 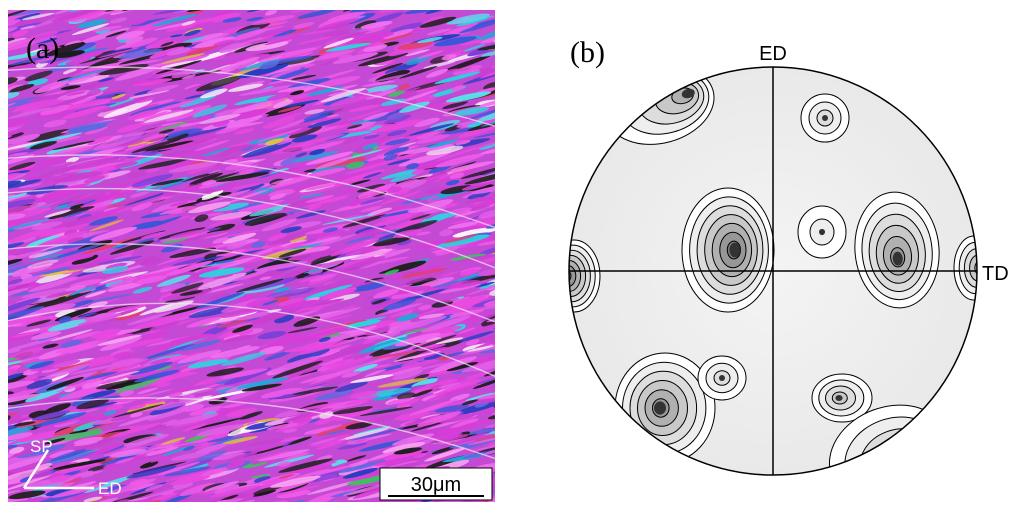 I want to click on sp-label: SP, so click(x=41, y=446).